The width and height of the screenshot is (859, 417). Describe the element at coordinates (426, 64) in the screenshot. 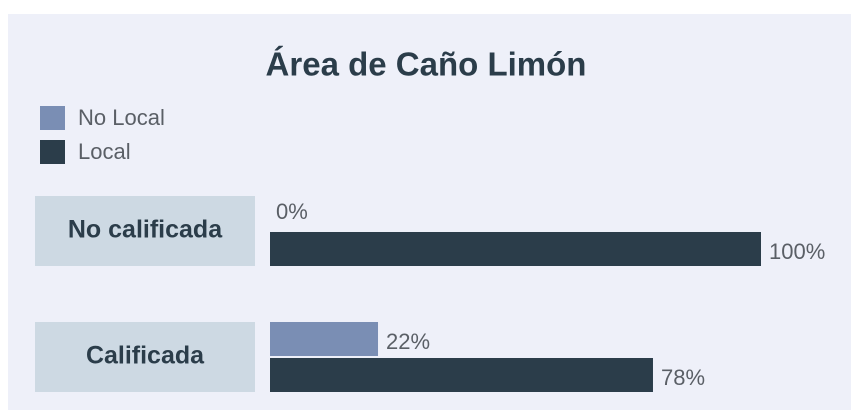

I see `chart-title: Área de Caño Limón` at that location.